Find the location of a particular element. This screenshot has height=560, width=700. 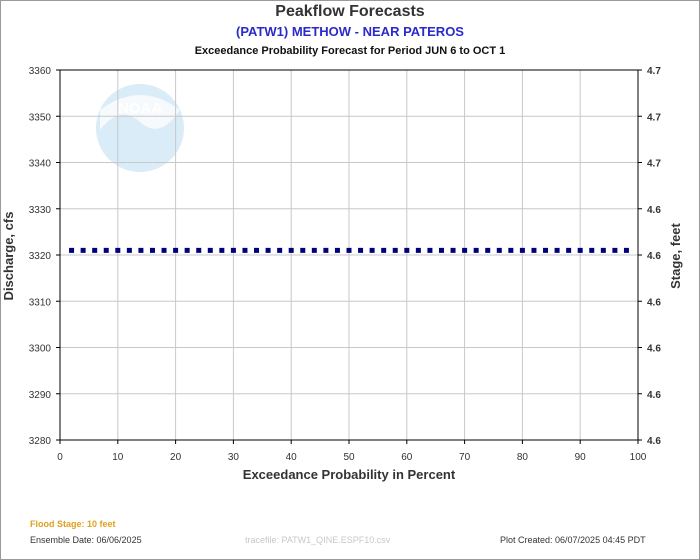

y2-axis-ticks: 4.6 4.6 4.6 4.6 4.6 4.6 4.7 4.7 4.7 is located at coordinates (649, 256).